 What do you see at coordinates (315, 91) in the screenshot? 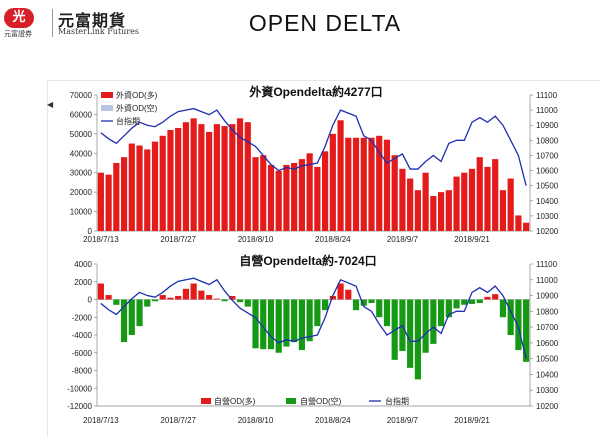
I see `chart-title: 外資Opendelta約4277口` at bounding box center [315, 91].